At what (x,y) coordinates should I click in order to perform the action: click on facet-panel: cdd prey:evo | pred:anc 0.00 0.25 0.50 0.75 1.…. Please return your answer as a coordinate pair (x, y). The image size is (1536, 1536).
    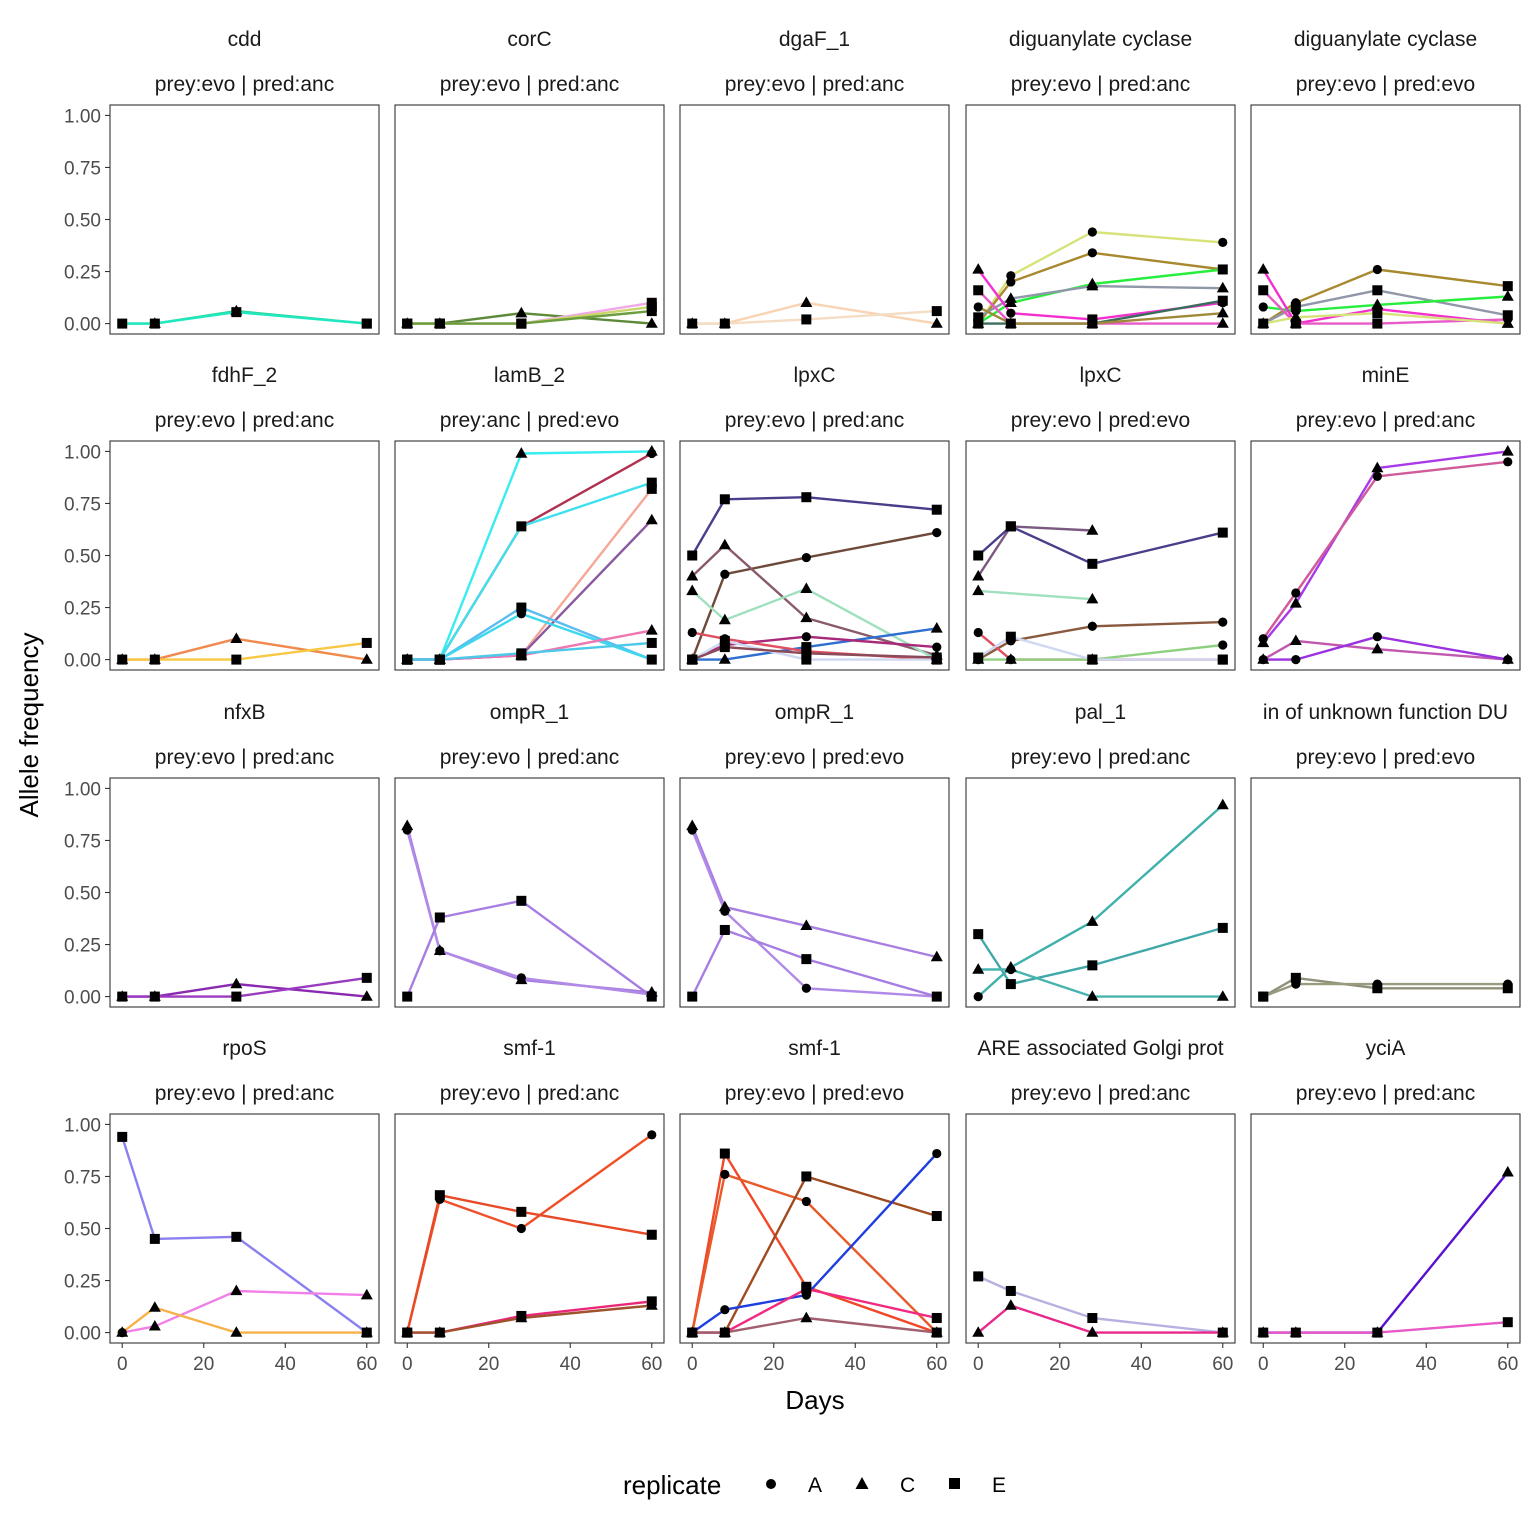
    Looking at the image, I should click on (222, 182).